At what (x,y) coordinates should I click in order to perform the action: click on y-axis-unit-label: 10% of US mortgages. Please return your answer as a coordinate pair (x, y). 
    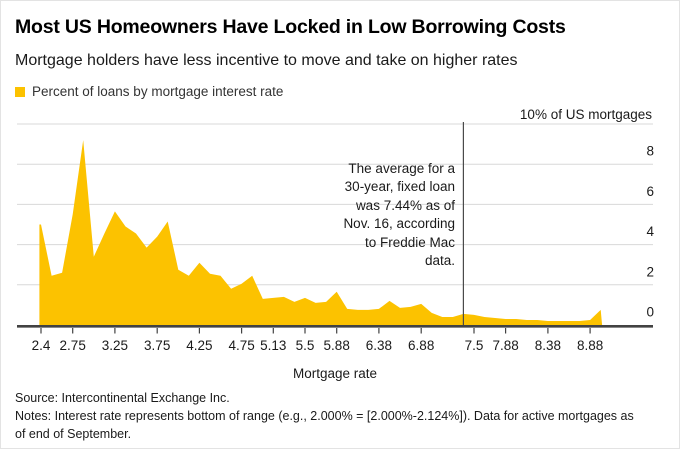
    Looking at the image, I should click on (585, 114).